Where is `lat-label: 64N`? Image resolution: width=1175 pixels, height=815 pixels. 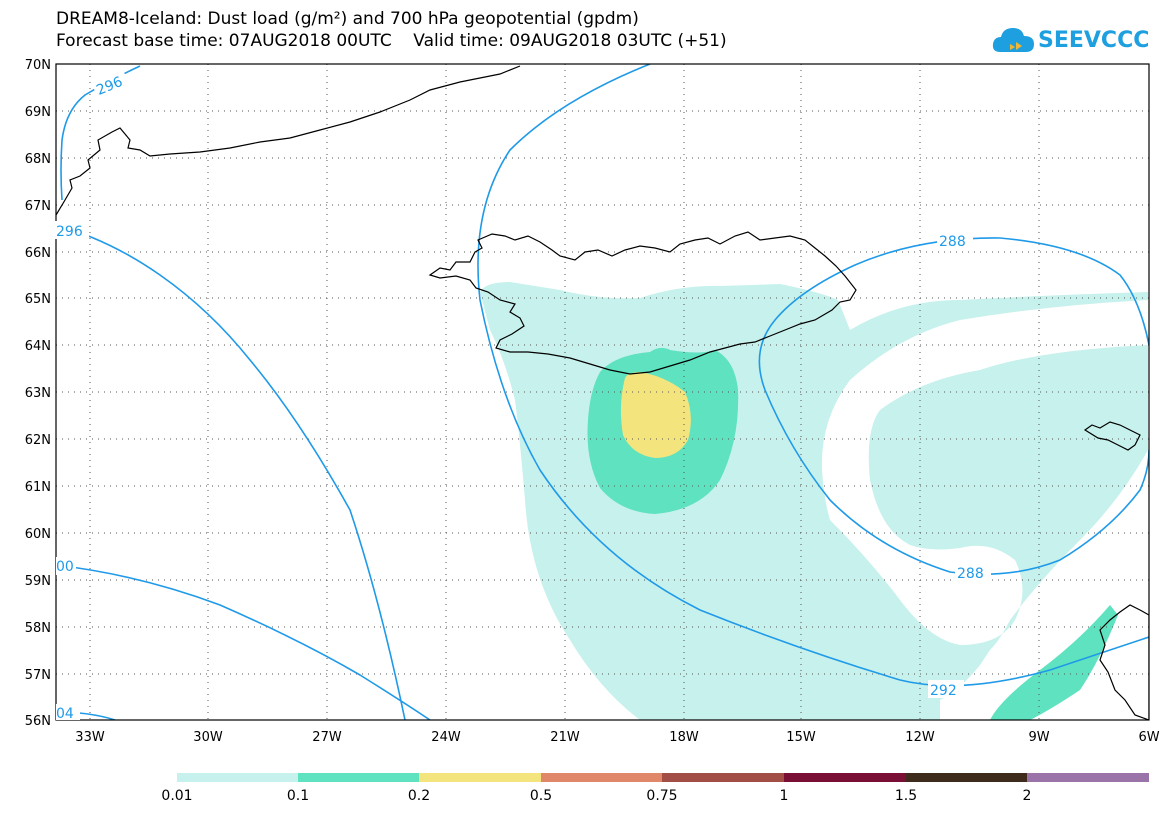 lat-label: 64N is located at coordinates (38, 346).